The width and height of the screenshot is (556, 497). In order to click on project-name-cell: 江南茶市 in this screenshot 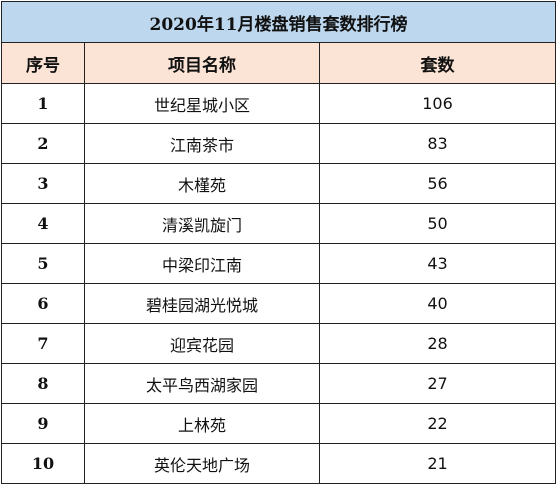, I will do `click(202, 143)`.